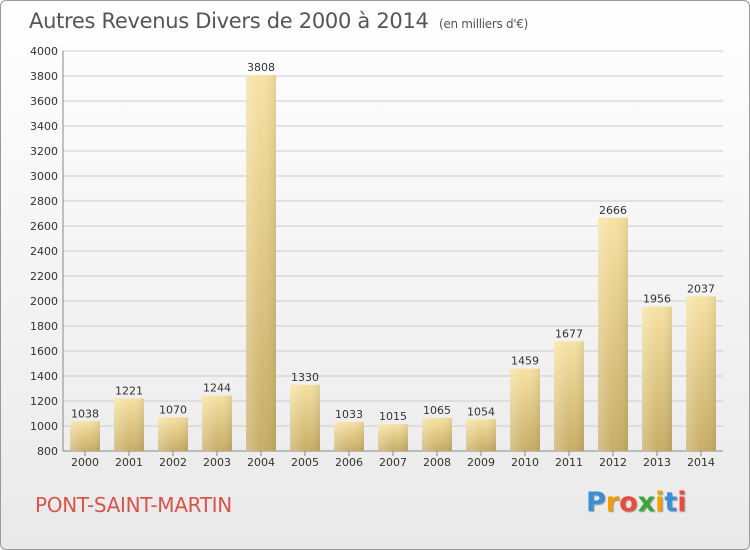 The height and width of the screenshot is (550, 750). What do you see at coordinates (261, 67) in the screenshot?
I see `data-label: 3808` at bounding box center [261, 67].